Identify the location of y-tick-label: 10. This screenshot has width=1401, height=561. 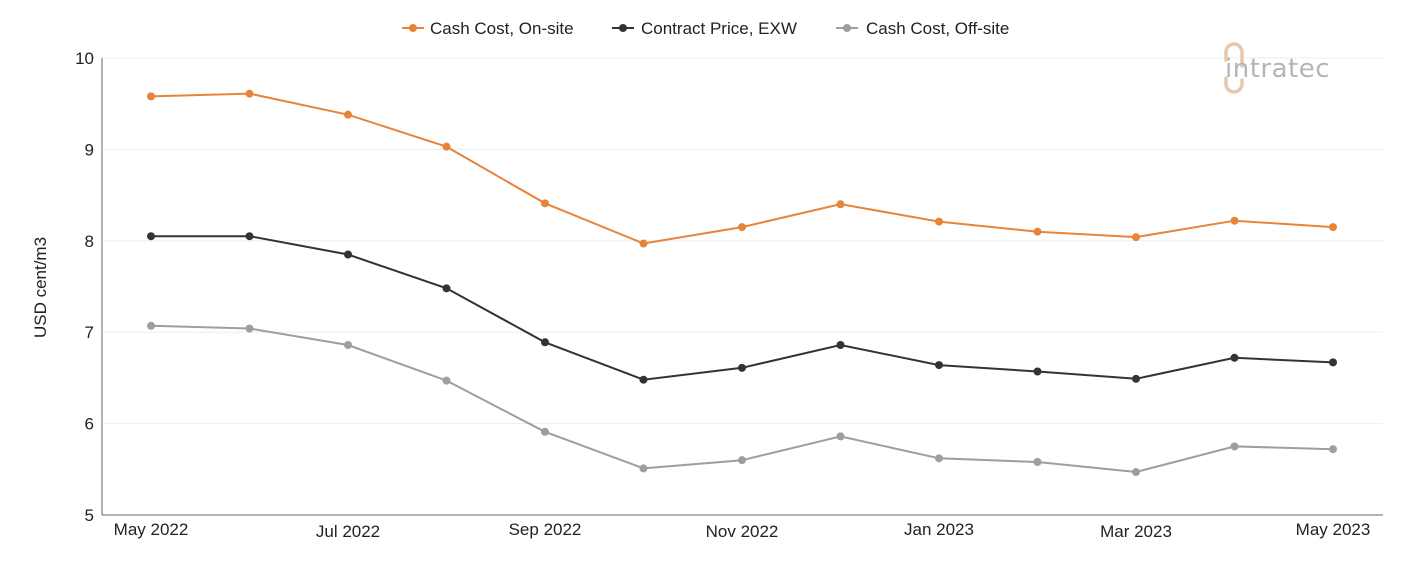
(84, 58).